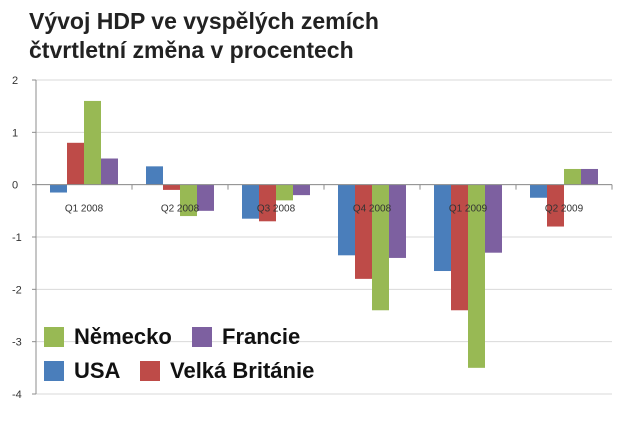 This screenshot has height=426, width=640. What do you see at coordinates (17, 238) in the screenshot?
I see `y-tick-label: -1` at bounding box center [17, 238].